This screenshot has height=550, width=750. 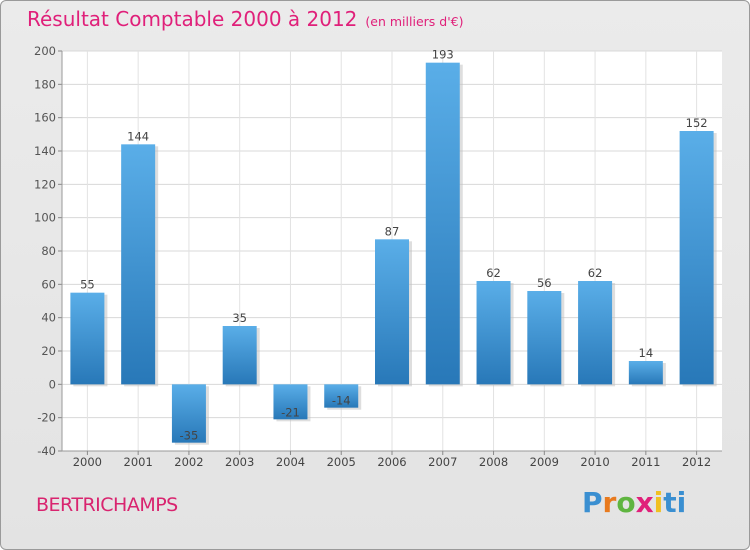 I want to click on x-tick-label: 2012, so click(x=696, y=462).